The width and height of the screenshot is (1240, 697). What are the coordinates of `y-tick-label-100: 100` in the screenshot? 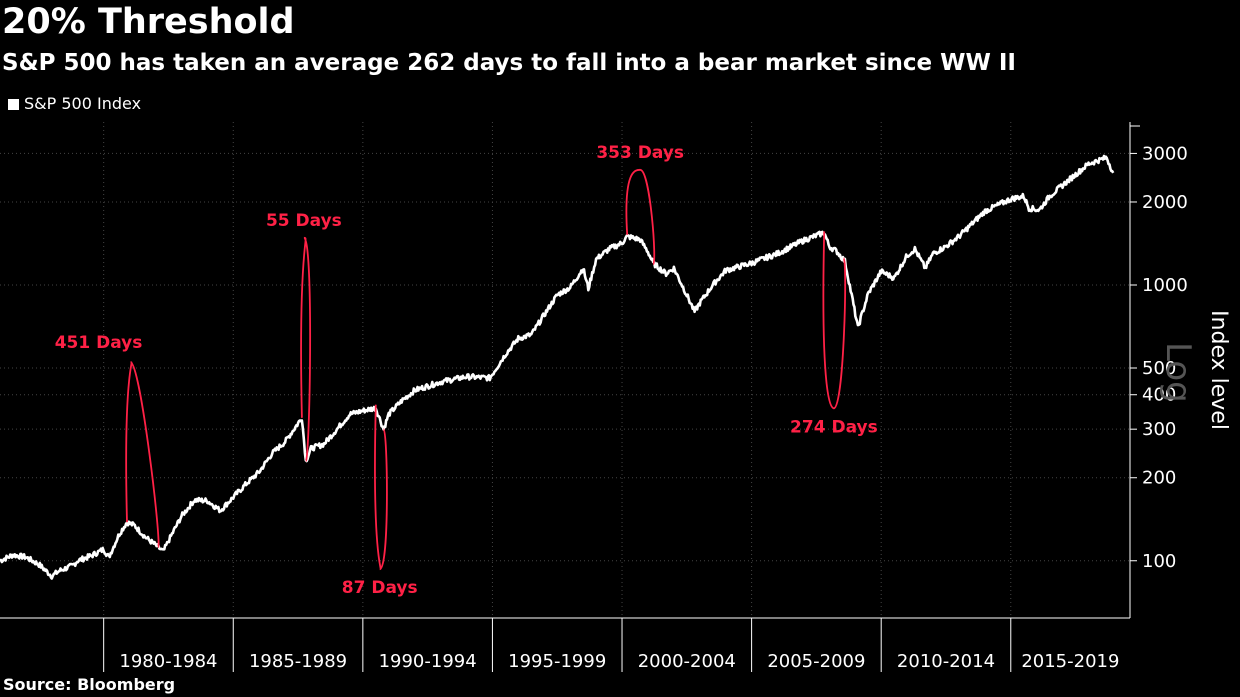 It's located at (1159, 561).